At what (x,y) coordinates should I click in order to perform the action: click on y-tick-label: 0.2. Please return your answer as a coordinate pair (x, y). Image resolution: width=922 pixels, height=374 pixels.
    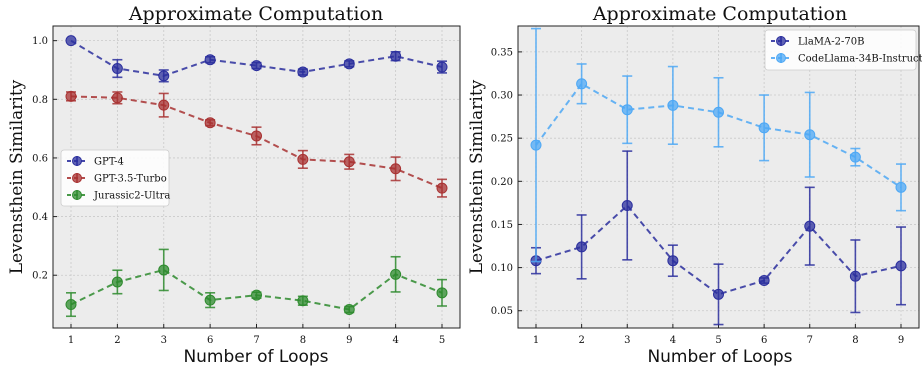
    Looking at the image, I should click on (40, 276).